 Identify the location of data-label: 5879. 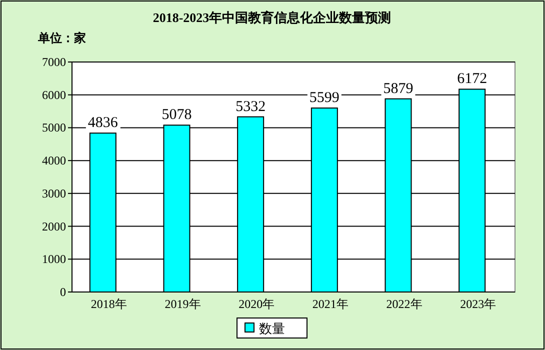
(398, 88).